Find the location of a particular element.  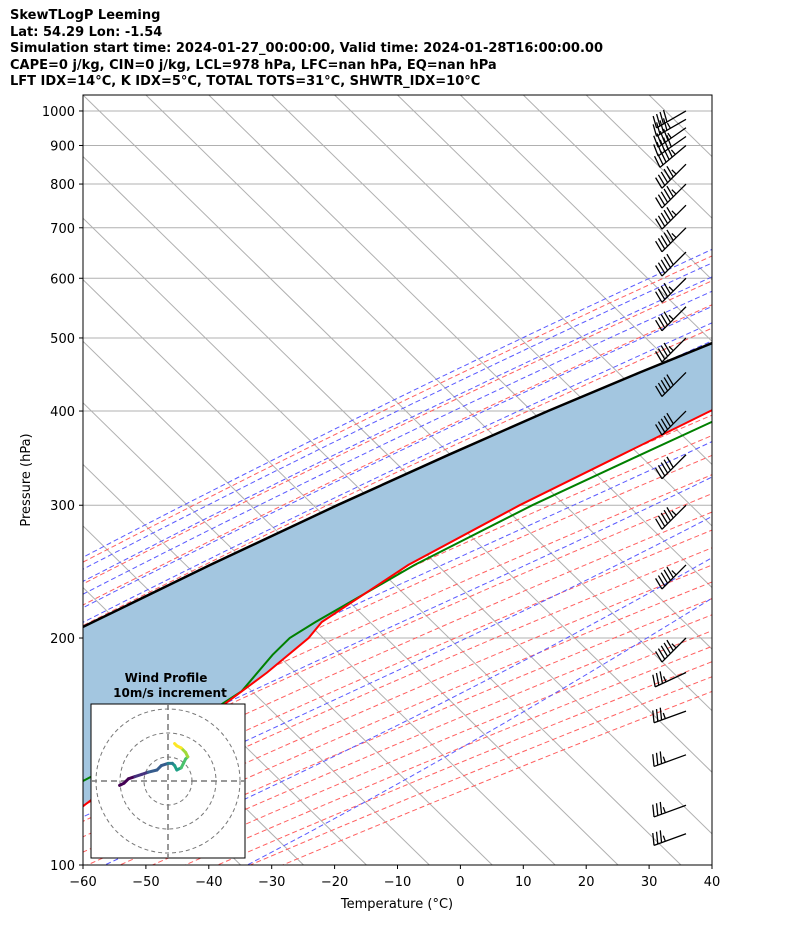

y-axis-label: Pressure (hPa) is located at coordinates (26, 479).